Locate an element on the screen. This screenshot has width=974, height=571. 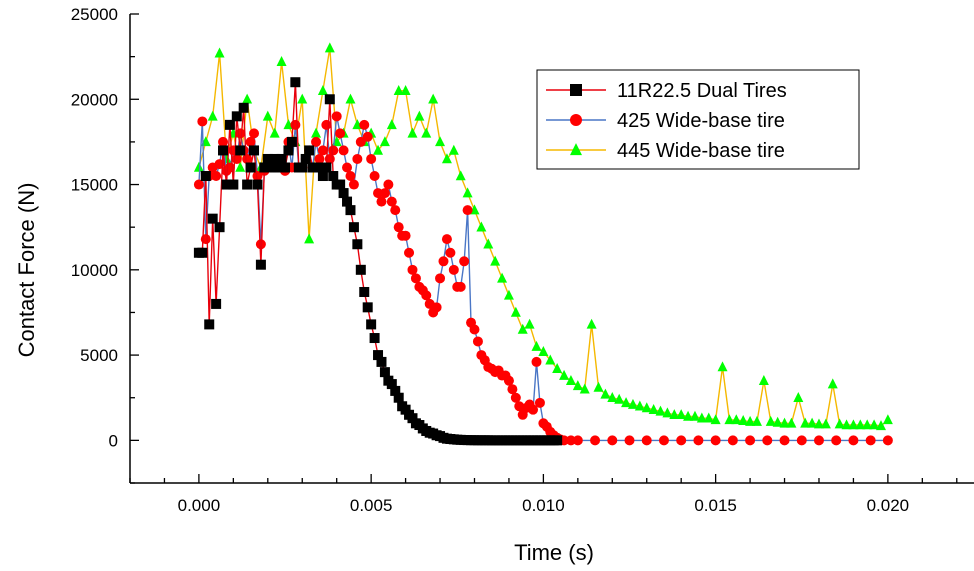
y-axis-title: Contact Force (N) is located at coordinates (26, 270).